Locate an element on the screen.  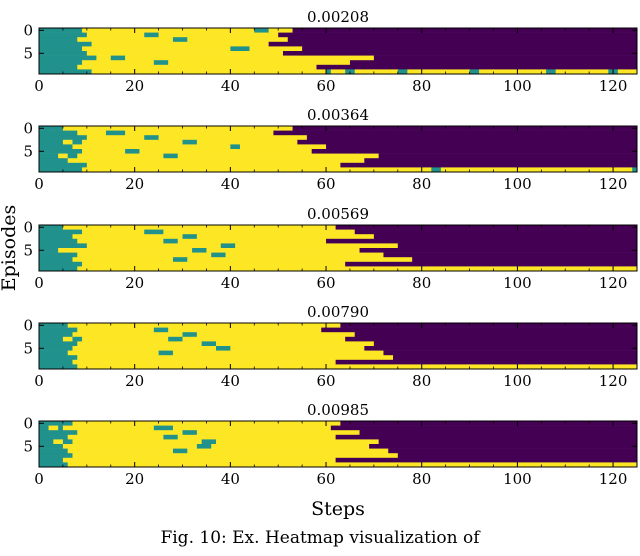
x-tick-label: 80 is located at coordinates (421, 283).